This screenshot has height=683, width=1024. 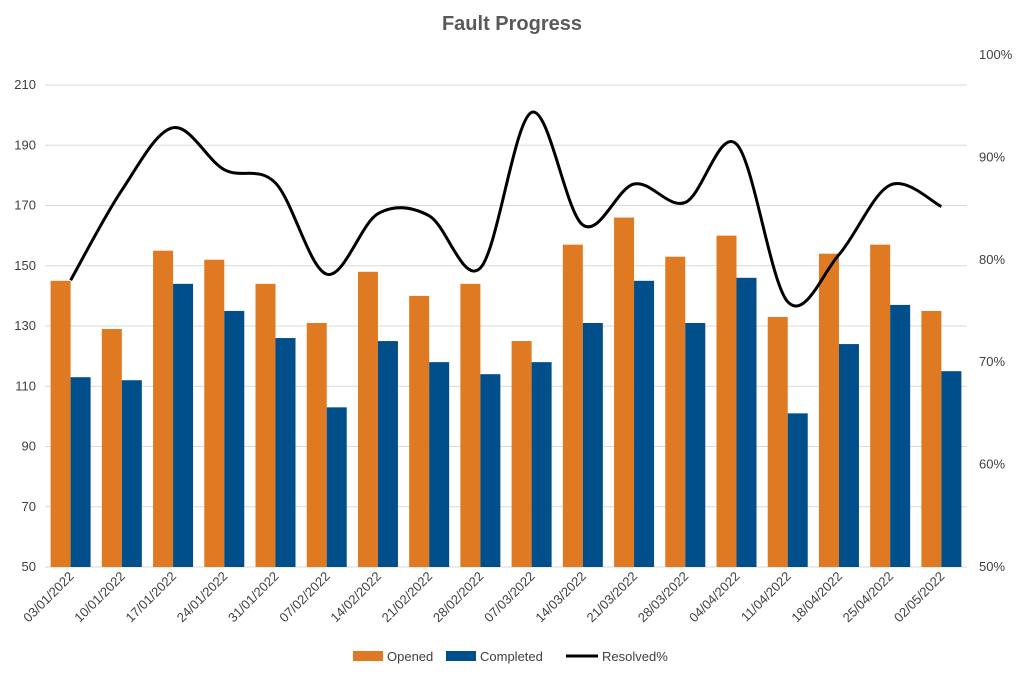 What do you see at coordinates (410, 656) in the screenshot?
I see `legend-label: Opened` at bounding box center [410, 656].